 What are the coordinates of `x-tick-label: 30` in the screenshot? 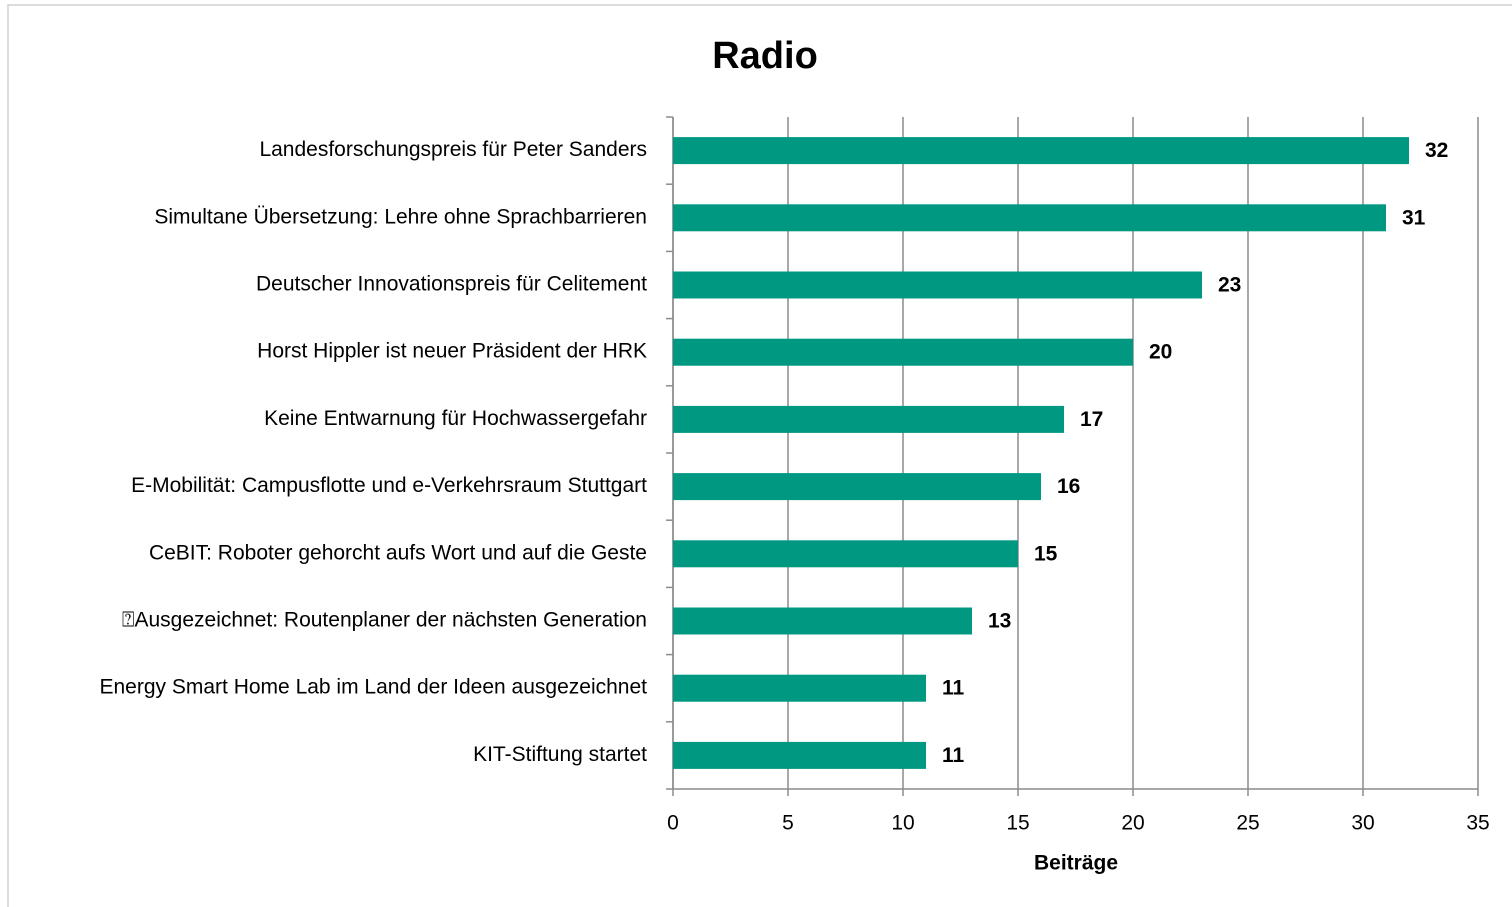 It's located at (1362, 823).